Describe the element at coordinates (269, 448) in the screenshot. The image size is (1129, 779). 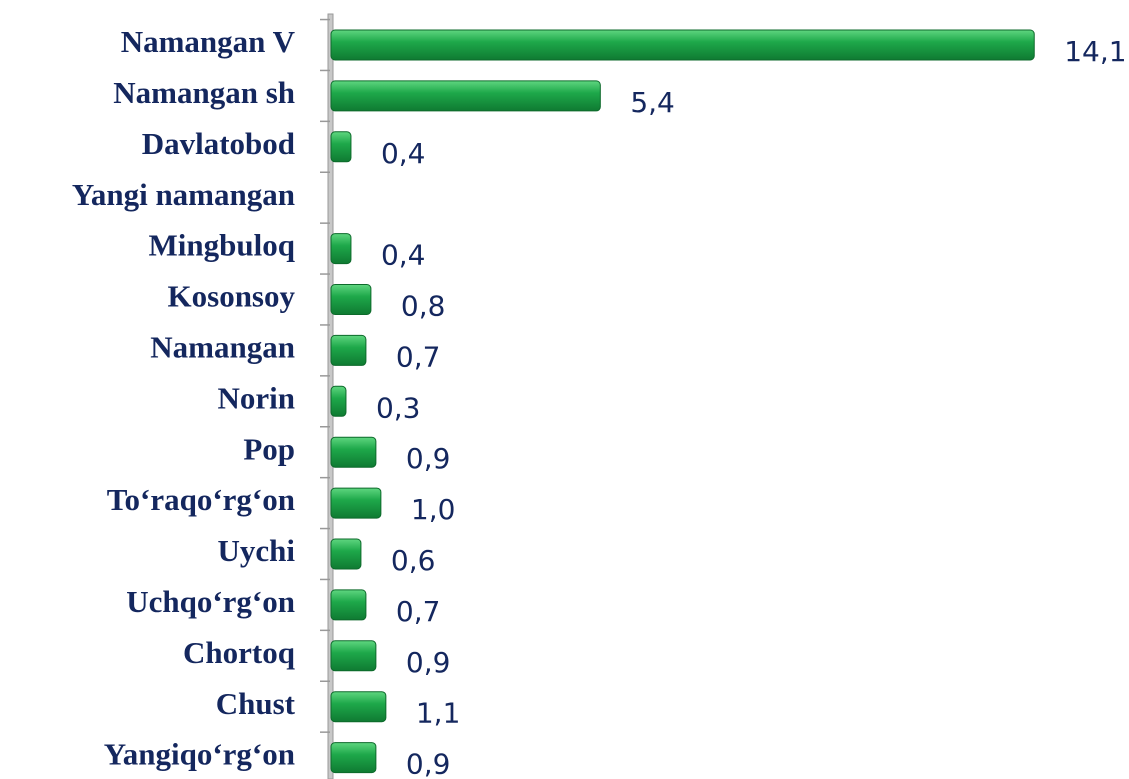
I see `category-label: Pop` at that location.